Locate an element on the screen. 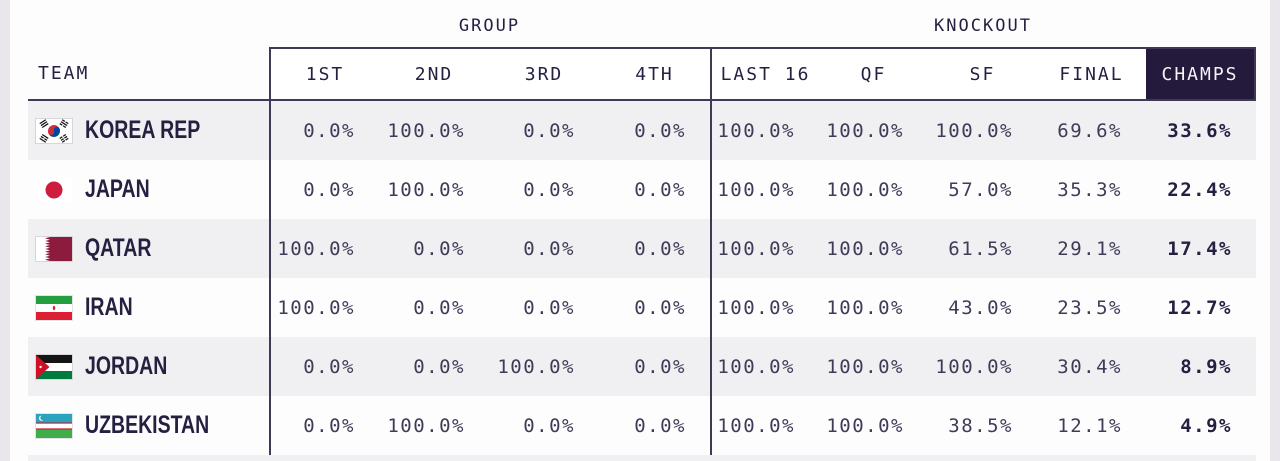 The height and width of the screenshot is (461, 1280). header-divider-line is located at coordinates (642, 100).